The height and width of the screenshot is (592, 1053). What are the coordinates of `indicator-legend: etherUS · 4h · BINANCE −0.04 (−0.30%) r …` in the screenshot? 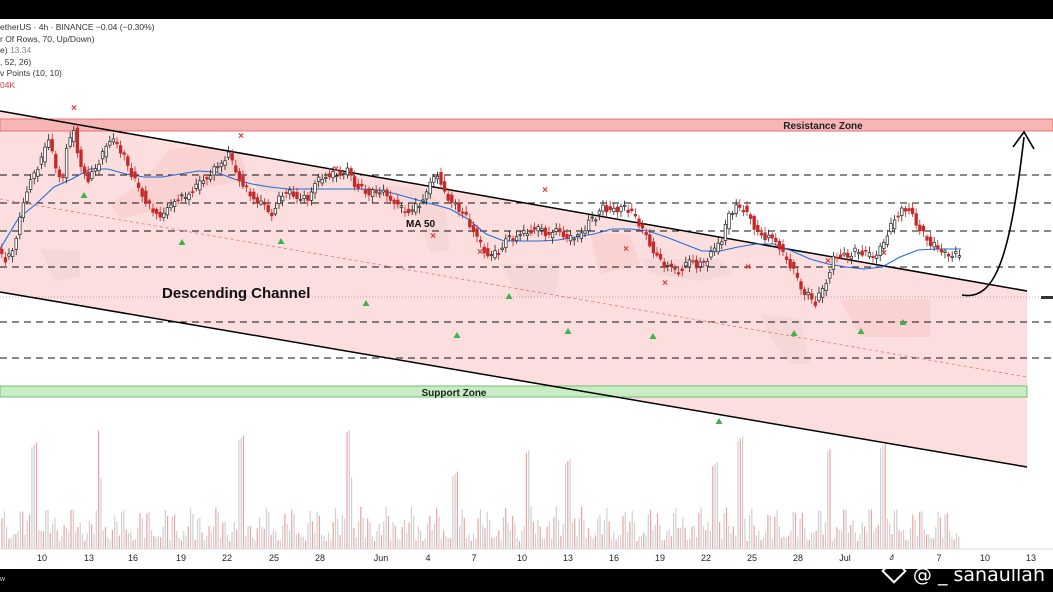 It's located at (77, 56).